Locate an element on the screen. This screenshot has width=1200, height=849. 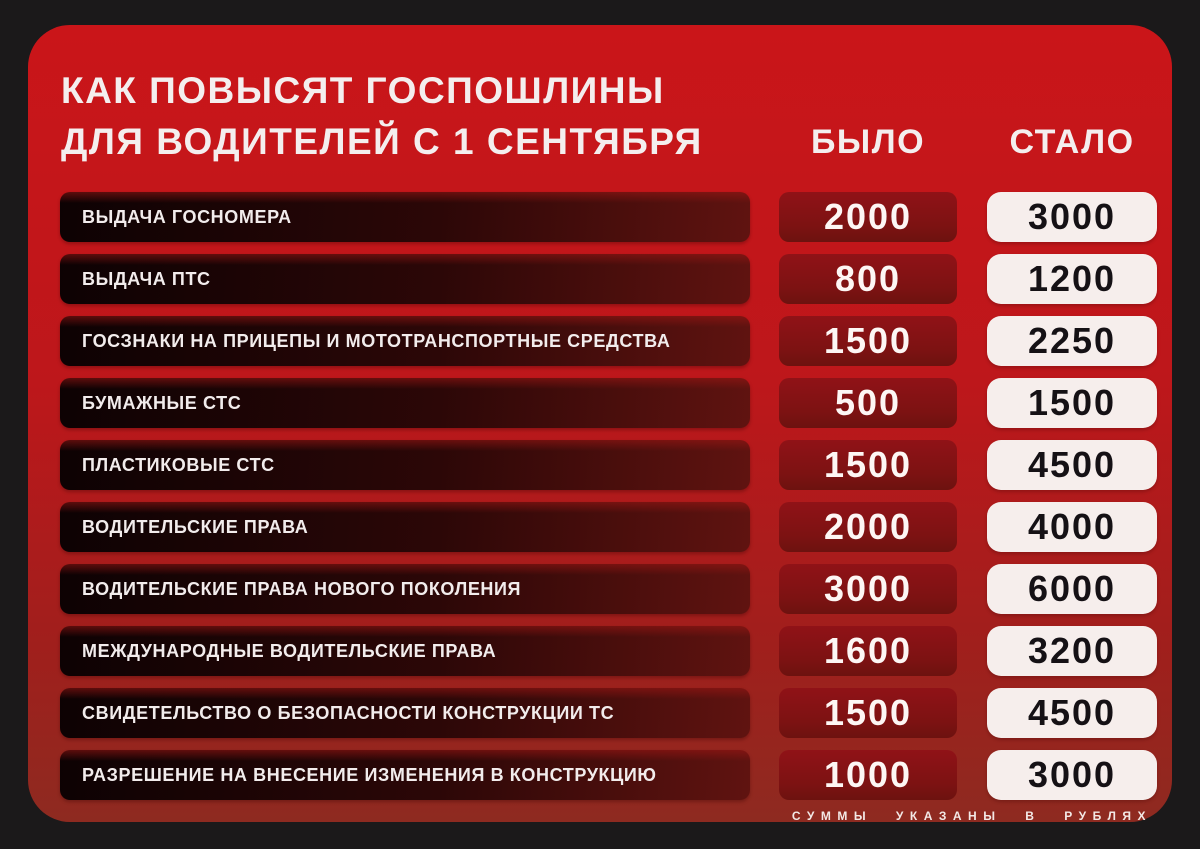
column-header-was: БЫЛО is located at coordinates (868, 142).